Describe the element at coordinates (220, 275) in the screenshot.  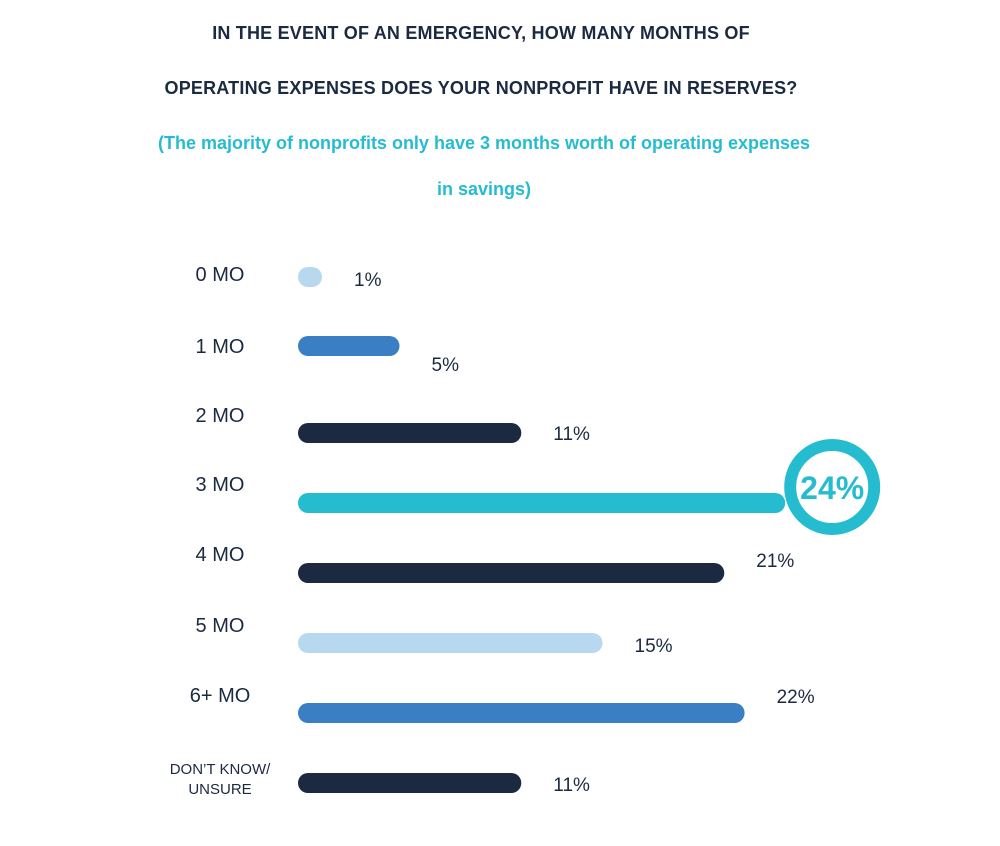
I see `category-label: 0 MO` at that location.